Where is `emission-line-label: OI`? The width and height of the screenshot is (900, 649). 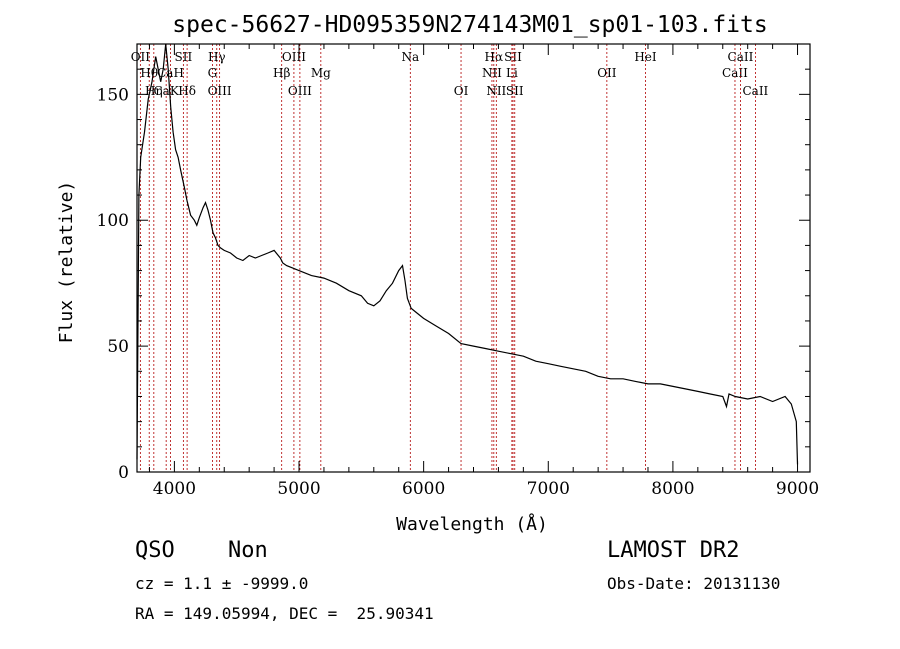
emission-line-label: OI is located at coordinates (461, 91).